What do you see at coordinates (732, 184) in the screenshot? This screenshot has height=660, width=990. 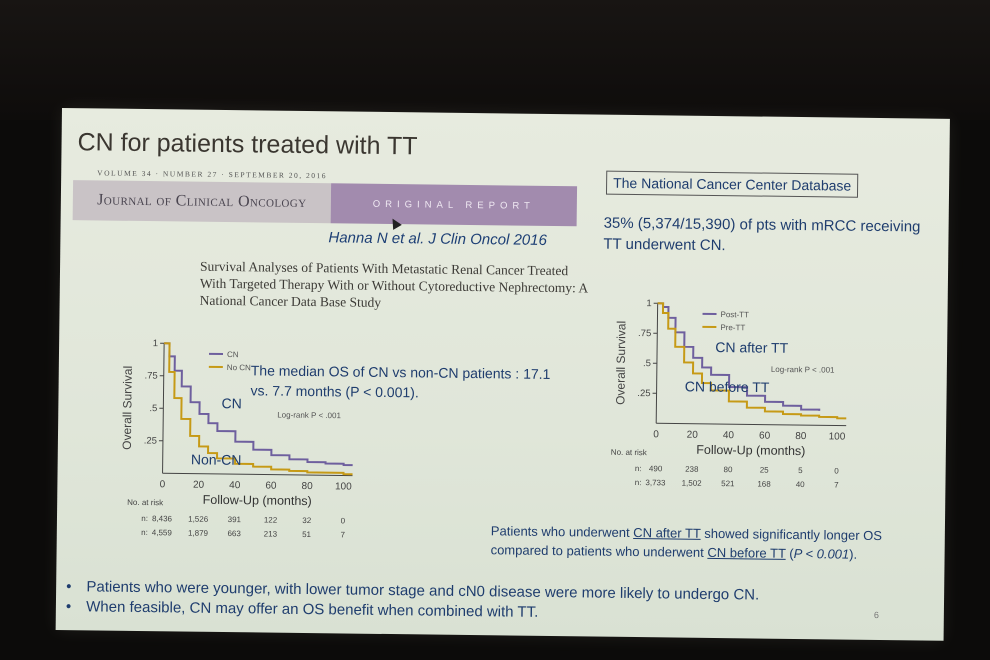 I see `database-box: The National Cancer Center Database` at bounding box center [732, 184].